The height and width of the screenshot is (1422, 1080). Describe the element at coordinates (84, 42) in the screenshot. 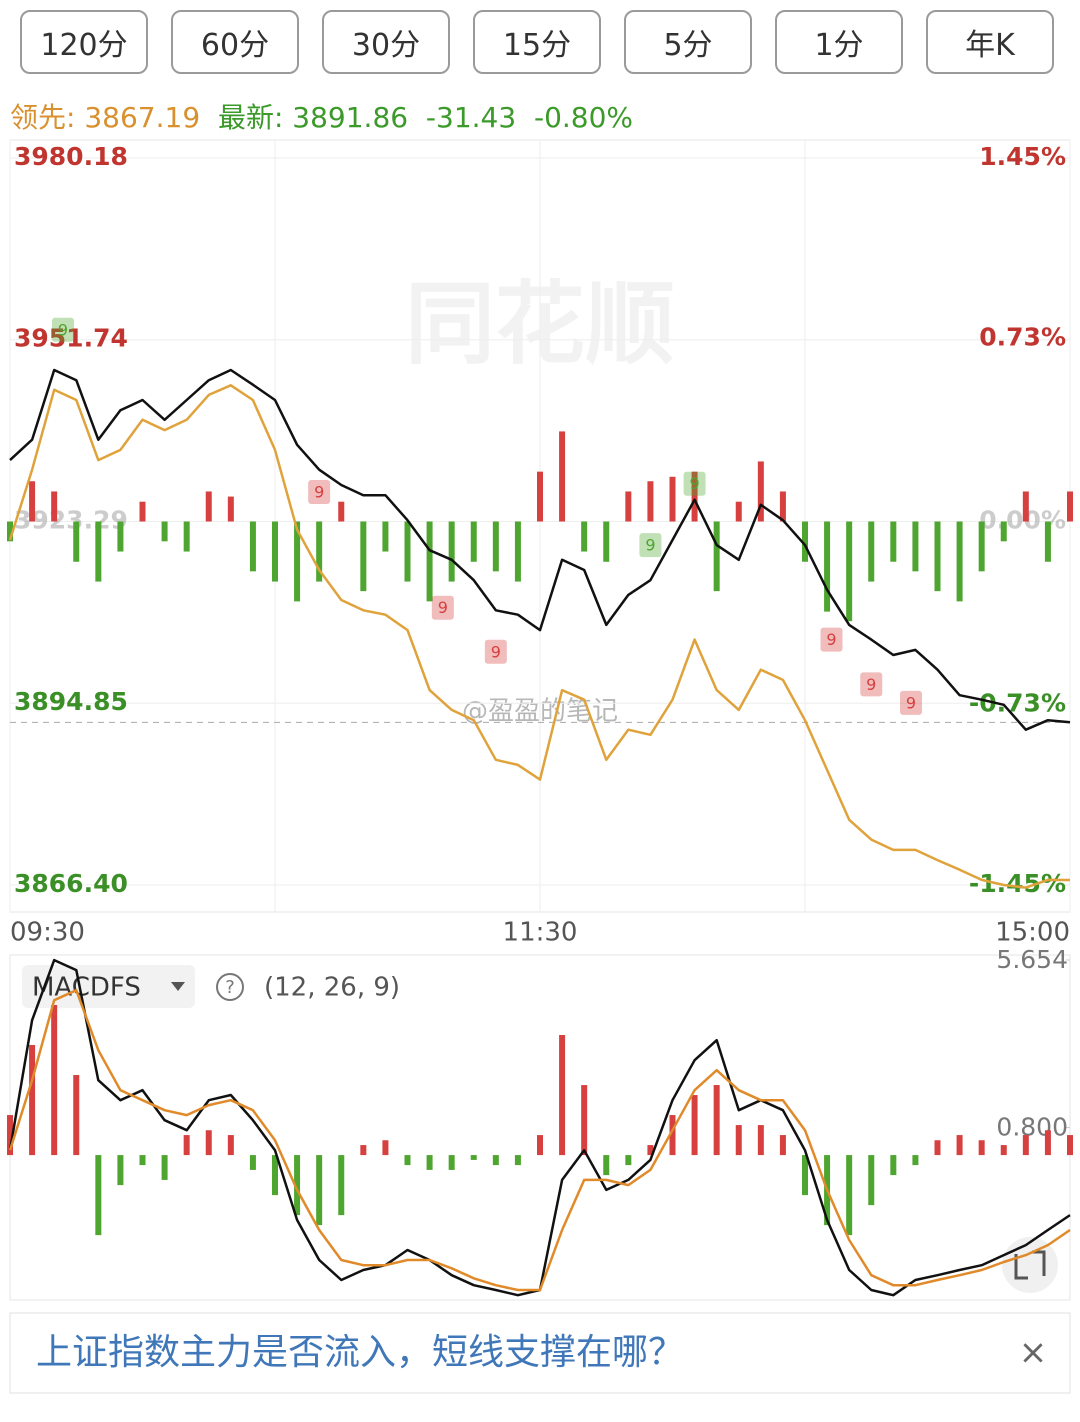

I see `period-tab: 120分` at that location.